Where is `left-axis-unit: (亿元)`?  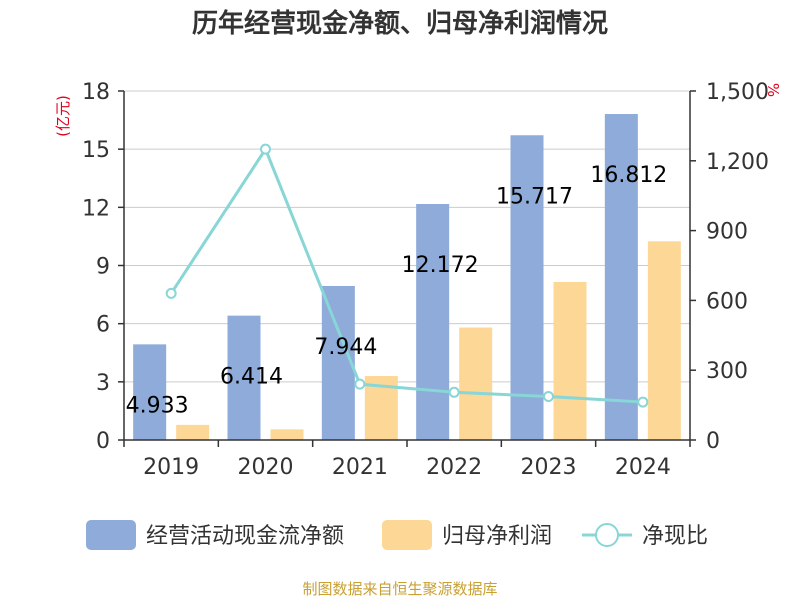
left-axis-unit: (亿元) is located at coordinates (63, 116).